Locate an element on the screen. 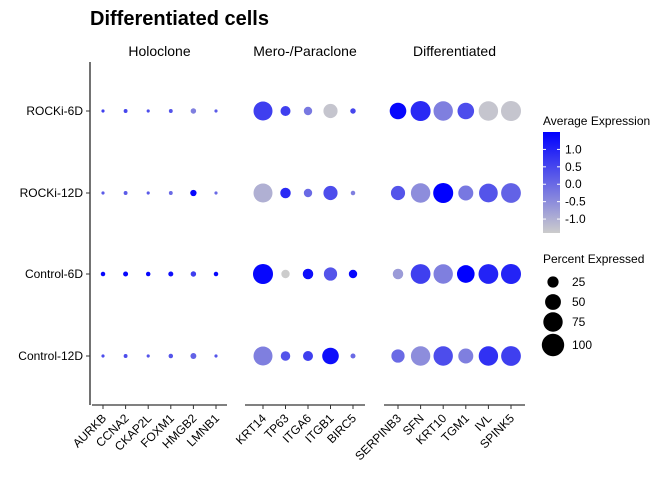 Image resolution: width=672 pixels, height=485 pixels. dot-control-6d-hmgb2 is located at coordinates (193, 274).